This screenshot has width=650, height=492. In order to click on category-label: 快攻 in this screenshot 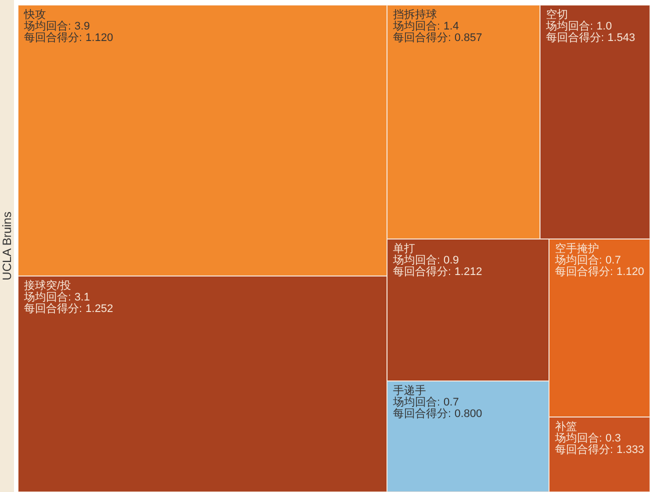, I will do `click(34, 14)`.